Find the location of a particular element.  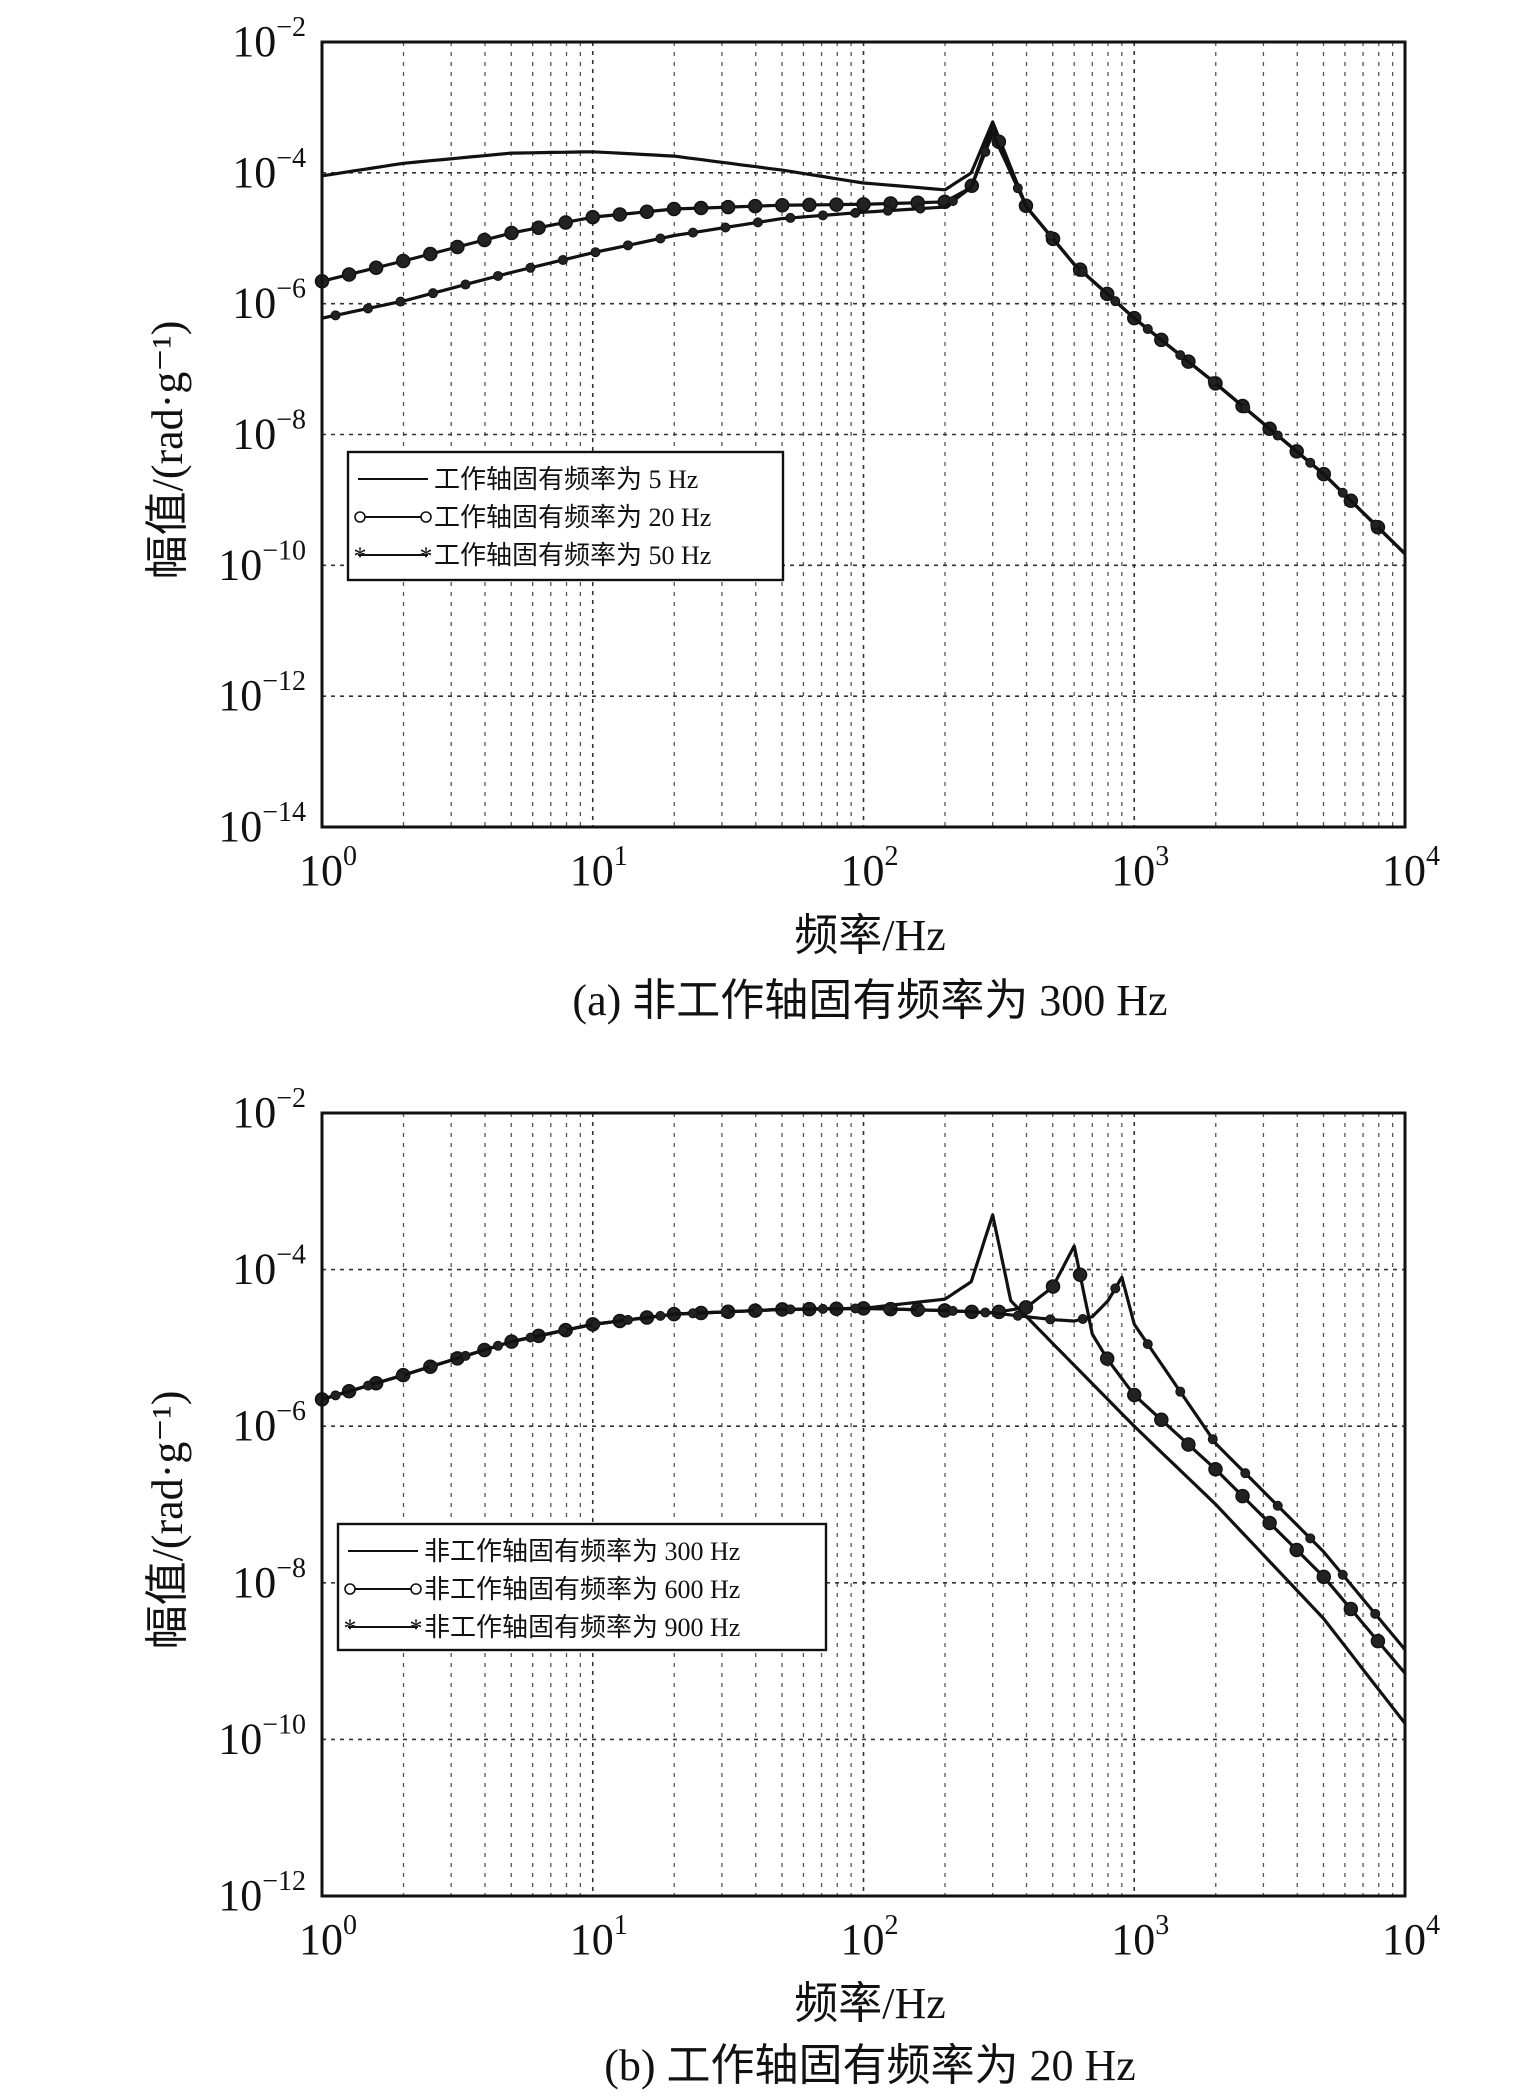

y-tick-label: 10⁻⁶ is located at coordinates (269, 1423).